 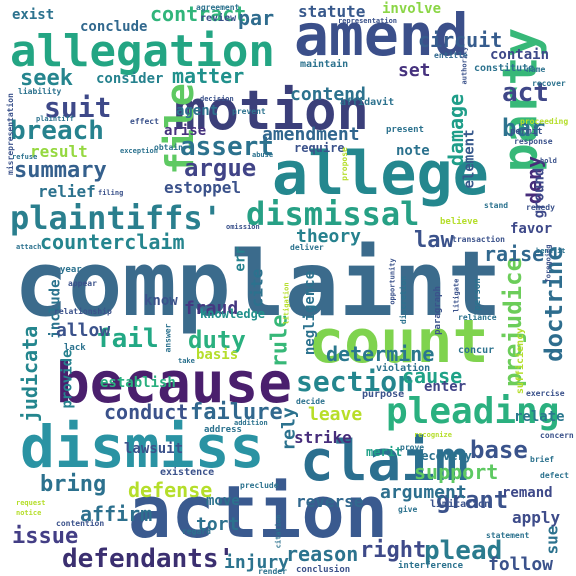 I want to click on word-paragraph: paragraph, so click(x=437, y=310).